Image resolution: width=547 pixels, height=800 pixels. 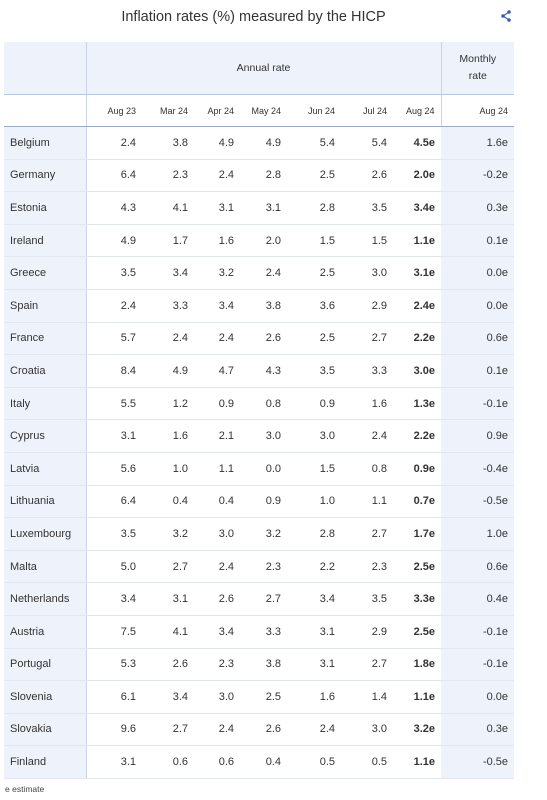 I want to click on col-header-monthly: Aug 24, so click(x=477, y=110).